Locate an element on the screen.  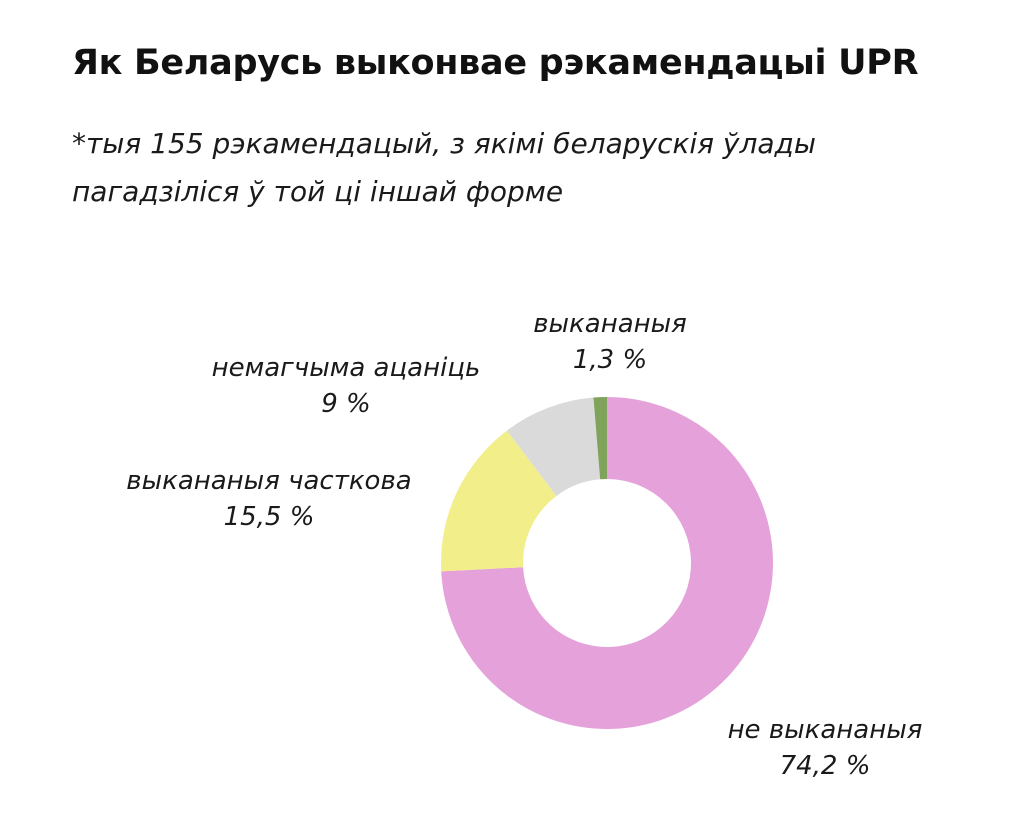
label-not-assessable: немагчыма ацаніць 9 % is located at coordinates (346, 386).